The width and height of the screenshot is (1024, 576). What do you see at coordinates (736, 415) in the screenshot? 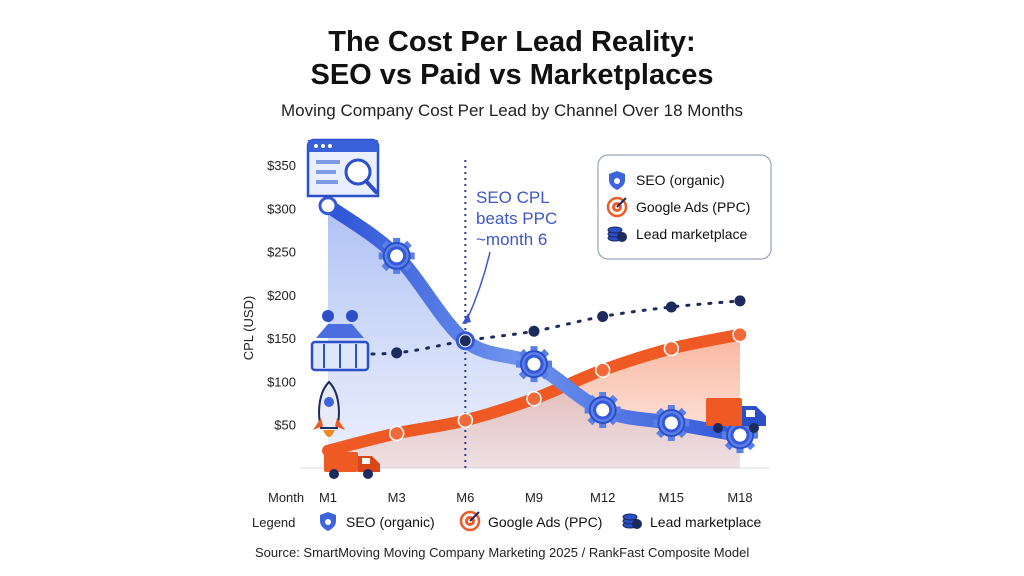
I see `large-truck-icon` at bounding box center [736, 415].